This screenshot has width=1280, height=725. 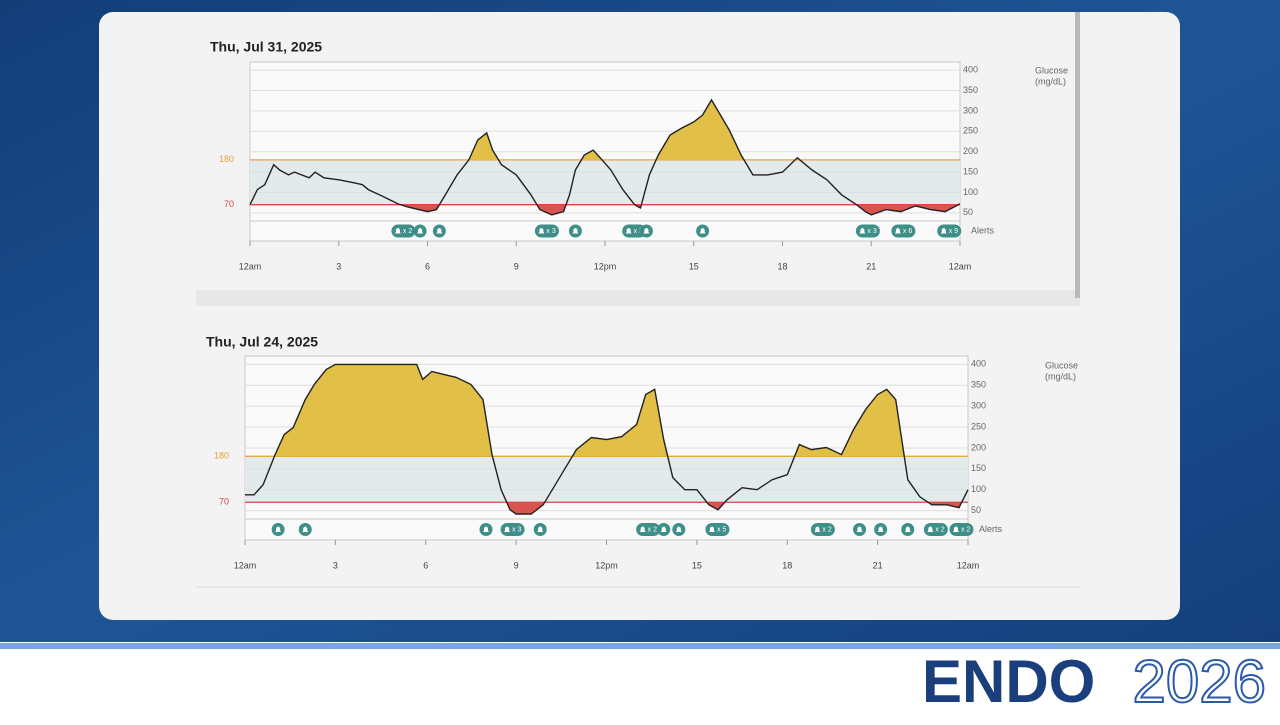 What do you see at coordinates (1077, 155) in the screenshot?
I see `scrollbar` at bounding box center [1077, 155].